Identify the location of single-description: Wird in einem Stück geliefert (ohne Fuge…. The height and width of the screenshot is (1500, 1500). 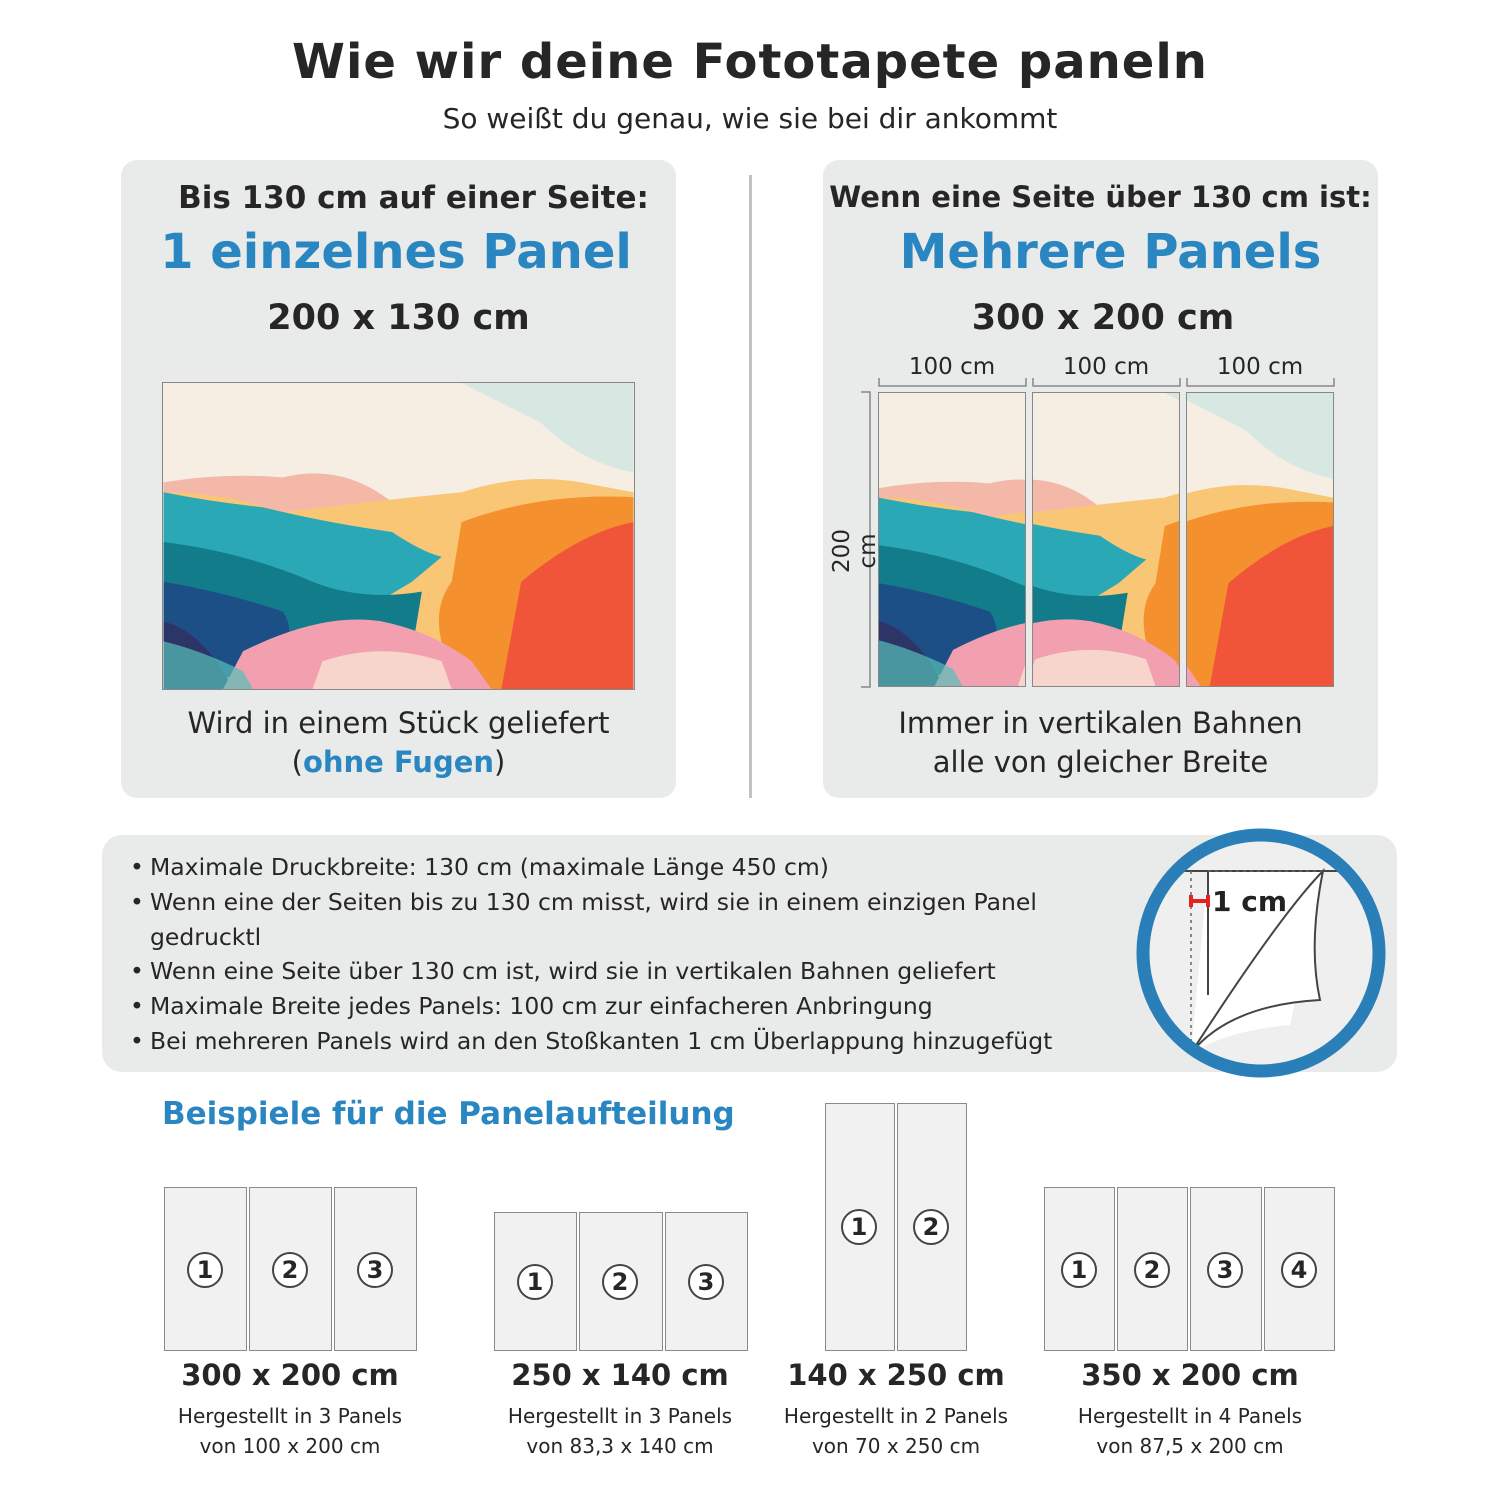
(398, 743).